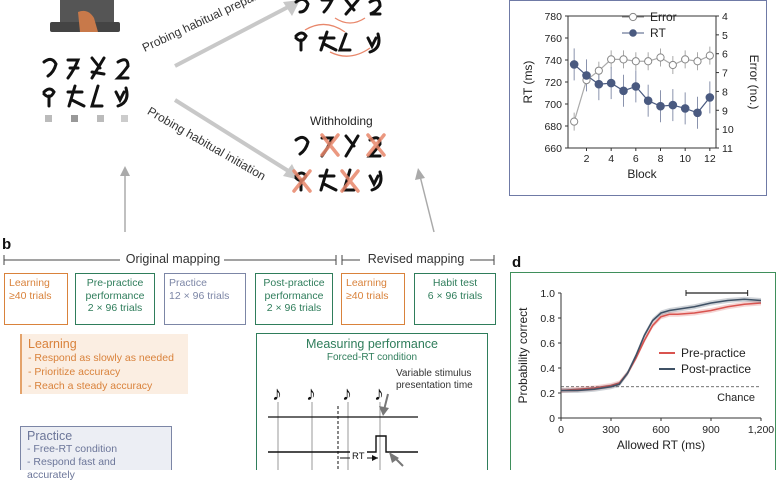 The image size is (780, 482). Describe the element at coordinates (636, 159) in the screenshot. I see `x-tick-label: 6` at that location.